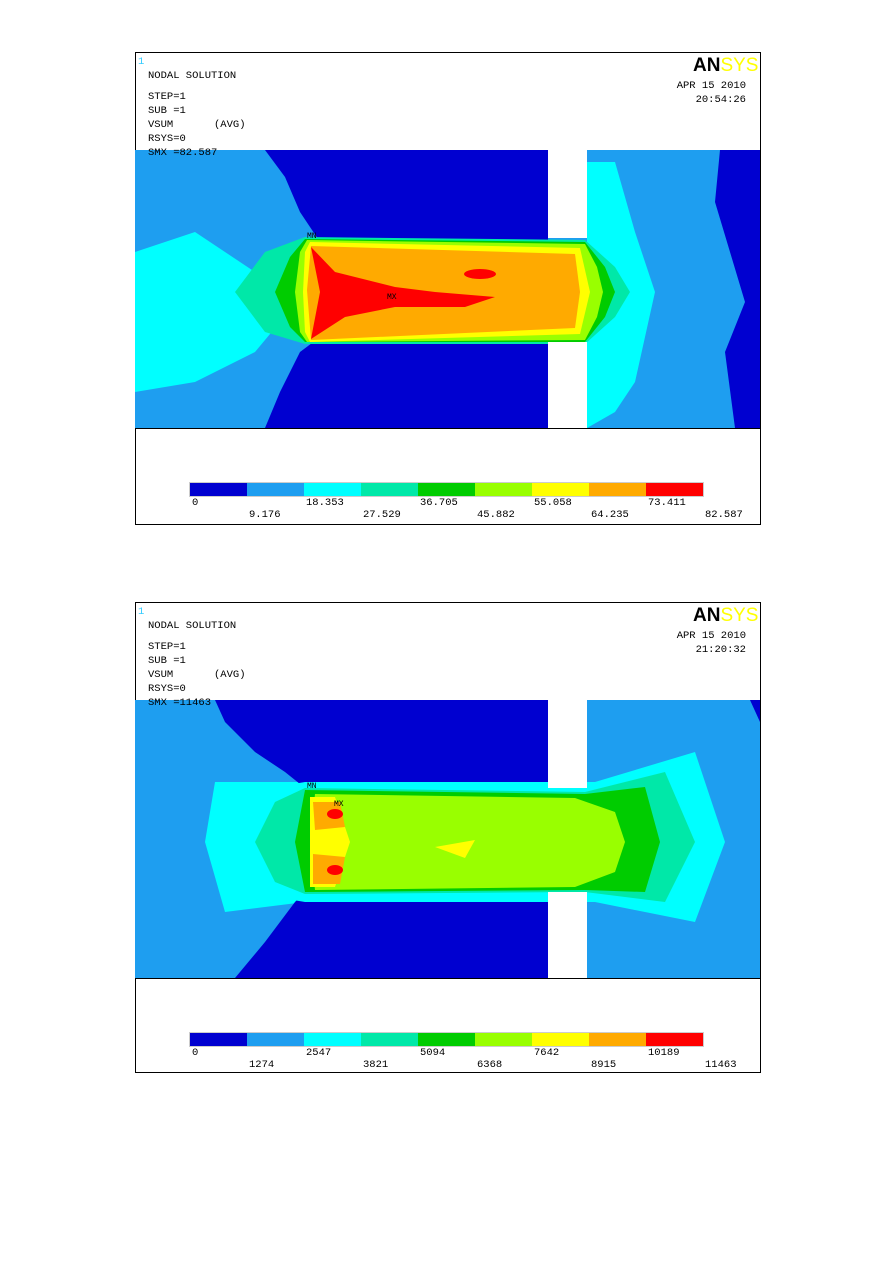 The height and width of the screenshot is (1263, 893). I want to click on label: SMX =82.587, so click(182, 153).